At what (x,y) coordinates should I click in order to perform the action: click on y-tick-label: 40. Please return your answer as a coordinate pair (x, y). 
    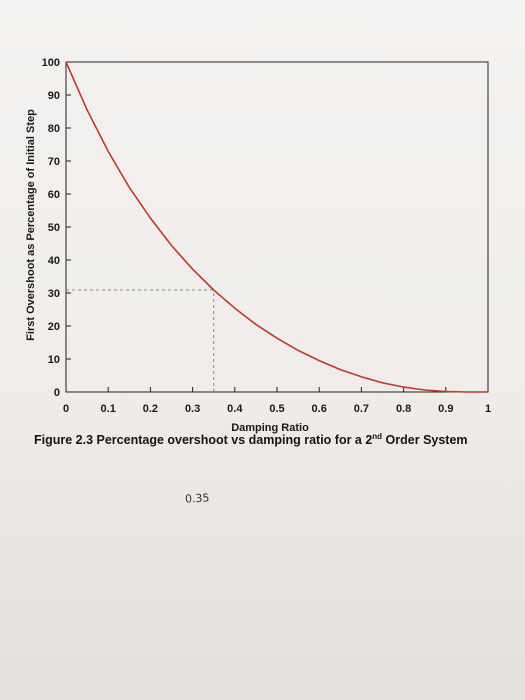
    Looking at the image, I should click on (54, 261).